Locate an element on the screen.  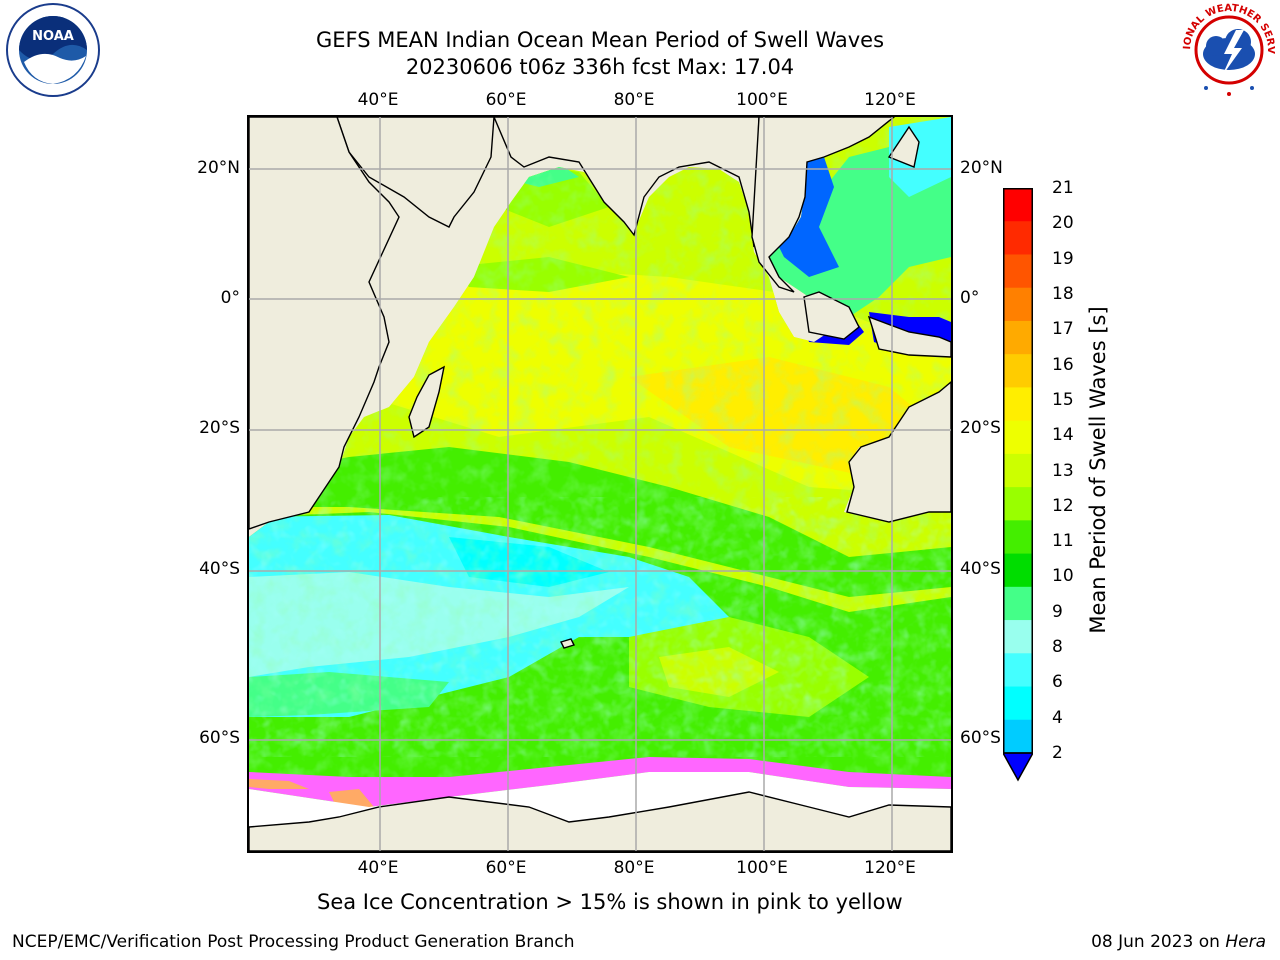
colorbar-tick-label: 14 is located at coordinates (1063, 435).